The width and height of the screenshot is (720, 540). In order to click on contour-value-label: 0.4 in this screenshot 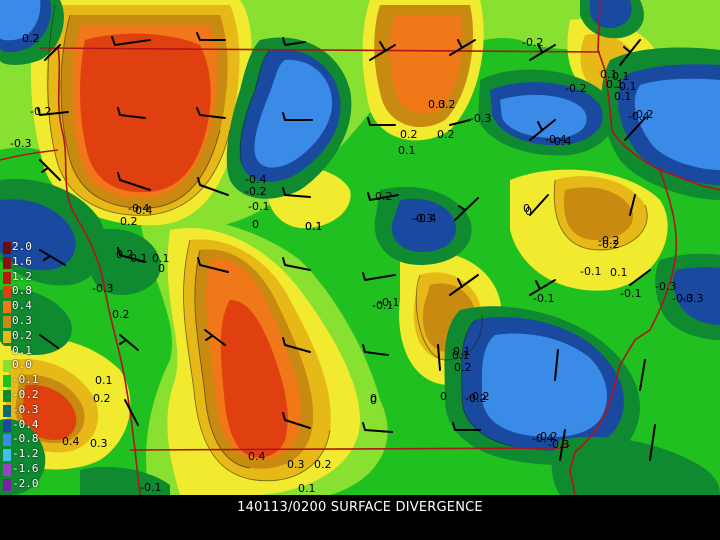, I will do `click(257, 456)`.